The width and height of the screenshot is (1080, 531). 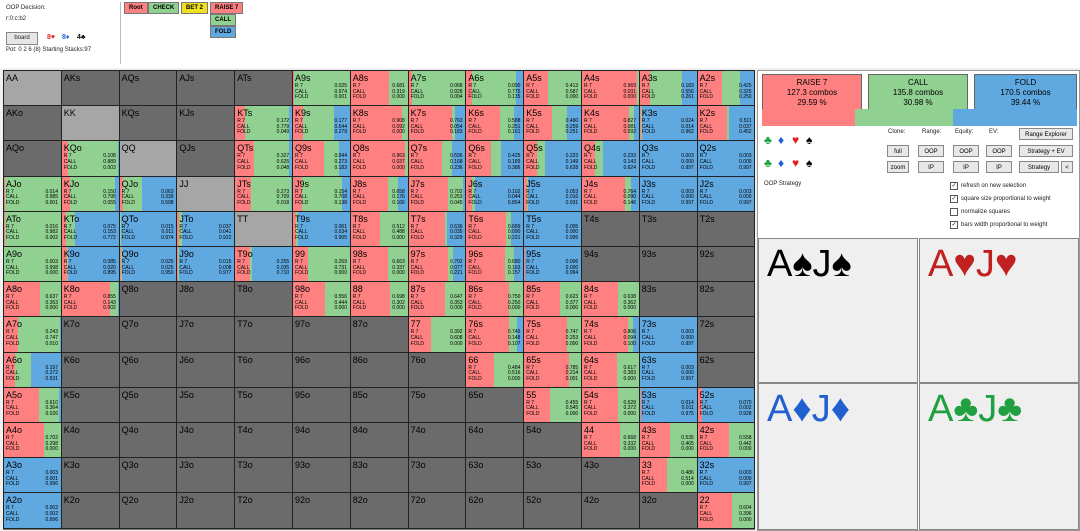 I want to click on hand-cell-53s: R 7 0.014 CALL 0.011 FOLD 0.975 53s, so click(x=668, y=404).